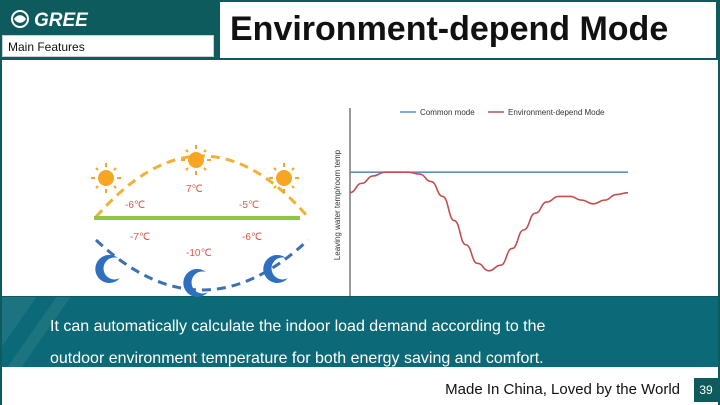 The image size is (720, 405). What do you see at coordinates (200, 221) in the screenshot?
I see `temperature-diagram: -6℃ 7℃ -5℃ -7℃ -10℃ -6℃` at bounding box center [200, 221].